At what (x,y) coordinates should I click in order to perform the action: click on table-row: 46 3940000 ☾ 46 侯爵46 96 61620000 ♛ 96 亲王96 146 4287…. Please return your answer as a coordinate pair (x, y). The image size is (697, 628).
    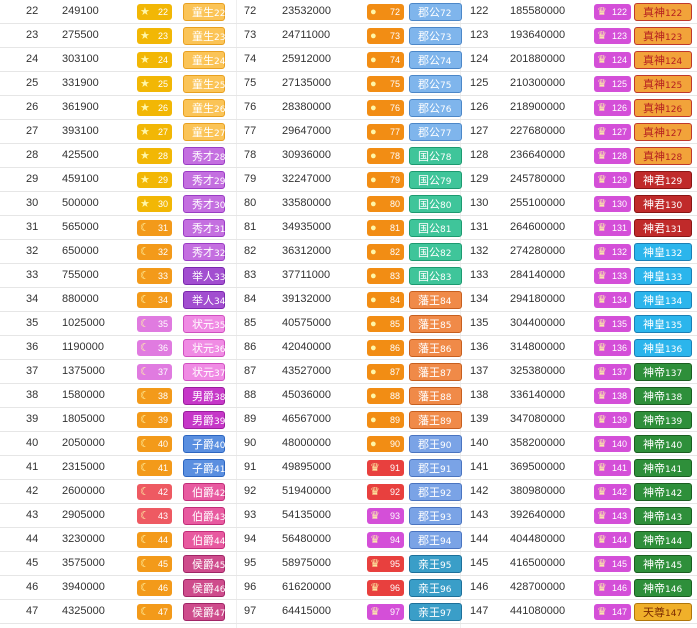
    Looking at the image, I should click on (348, 588).